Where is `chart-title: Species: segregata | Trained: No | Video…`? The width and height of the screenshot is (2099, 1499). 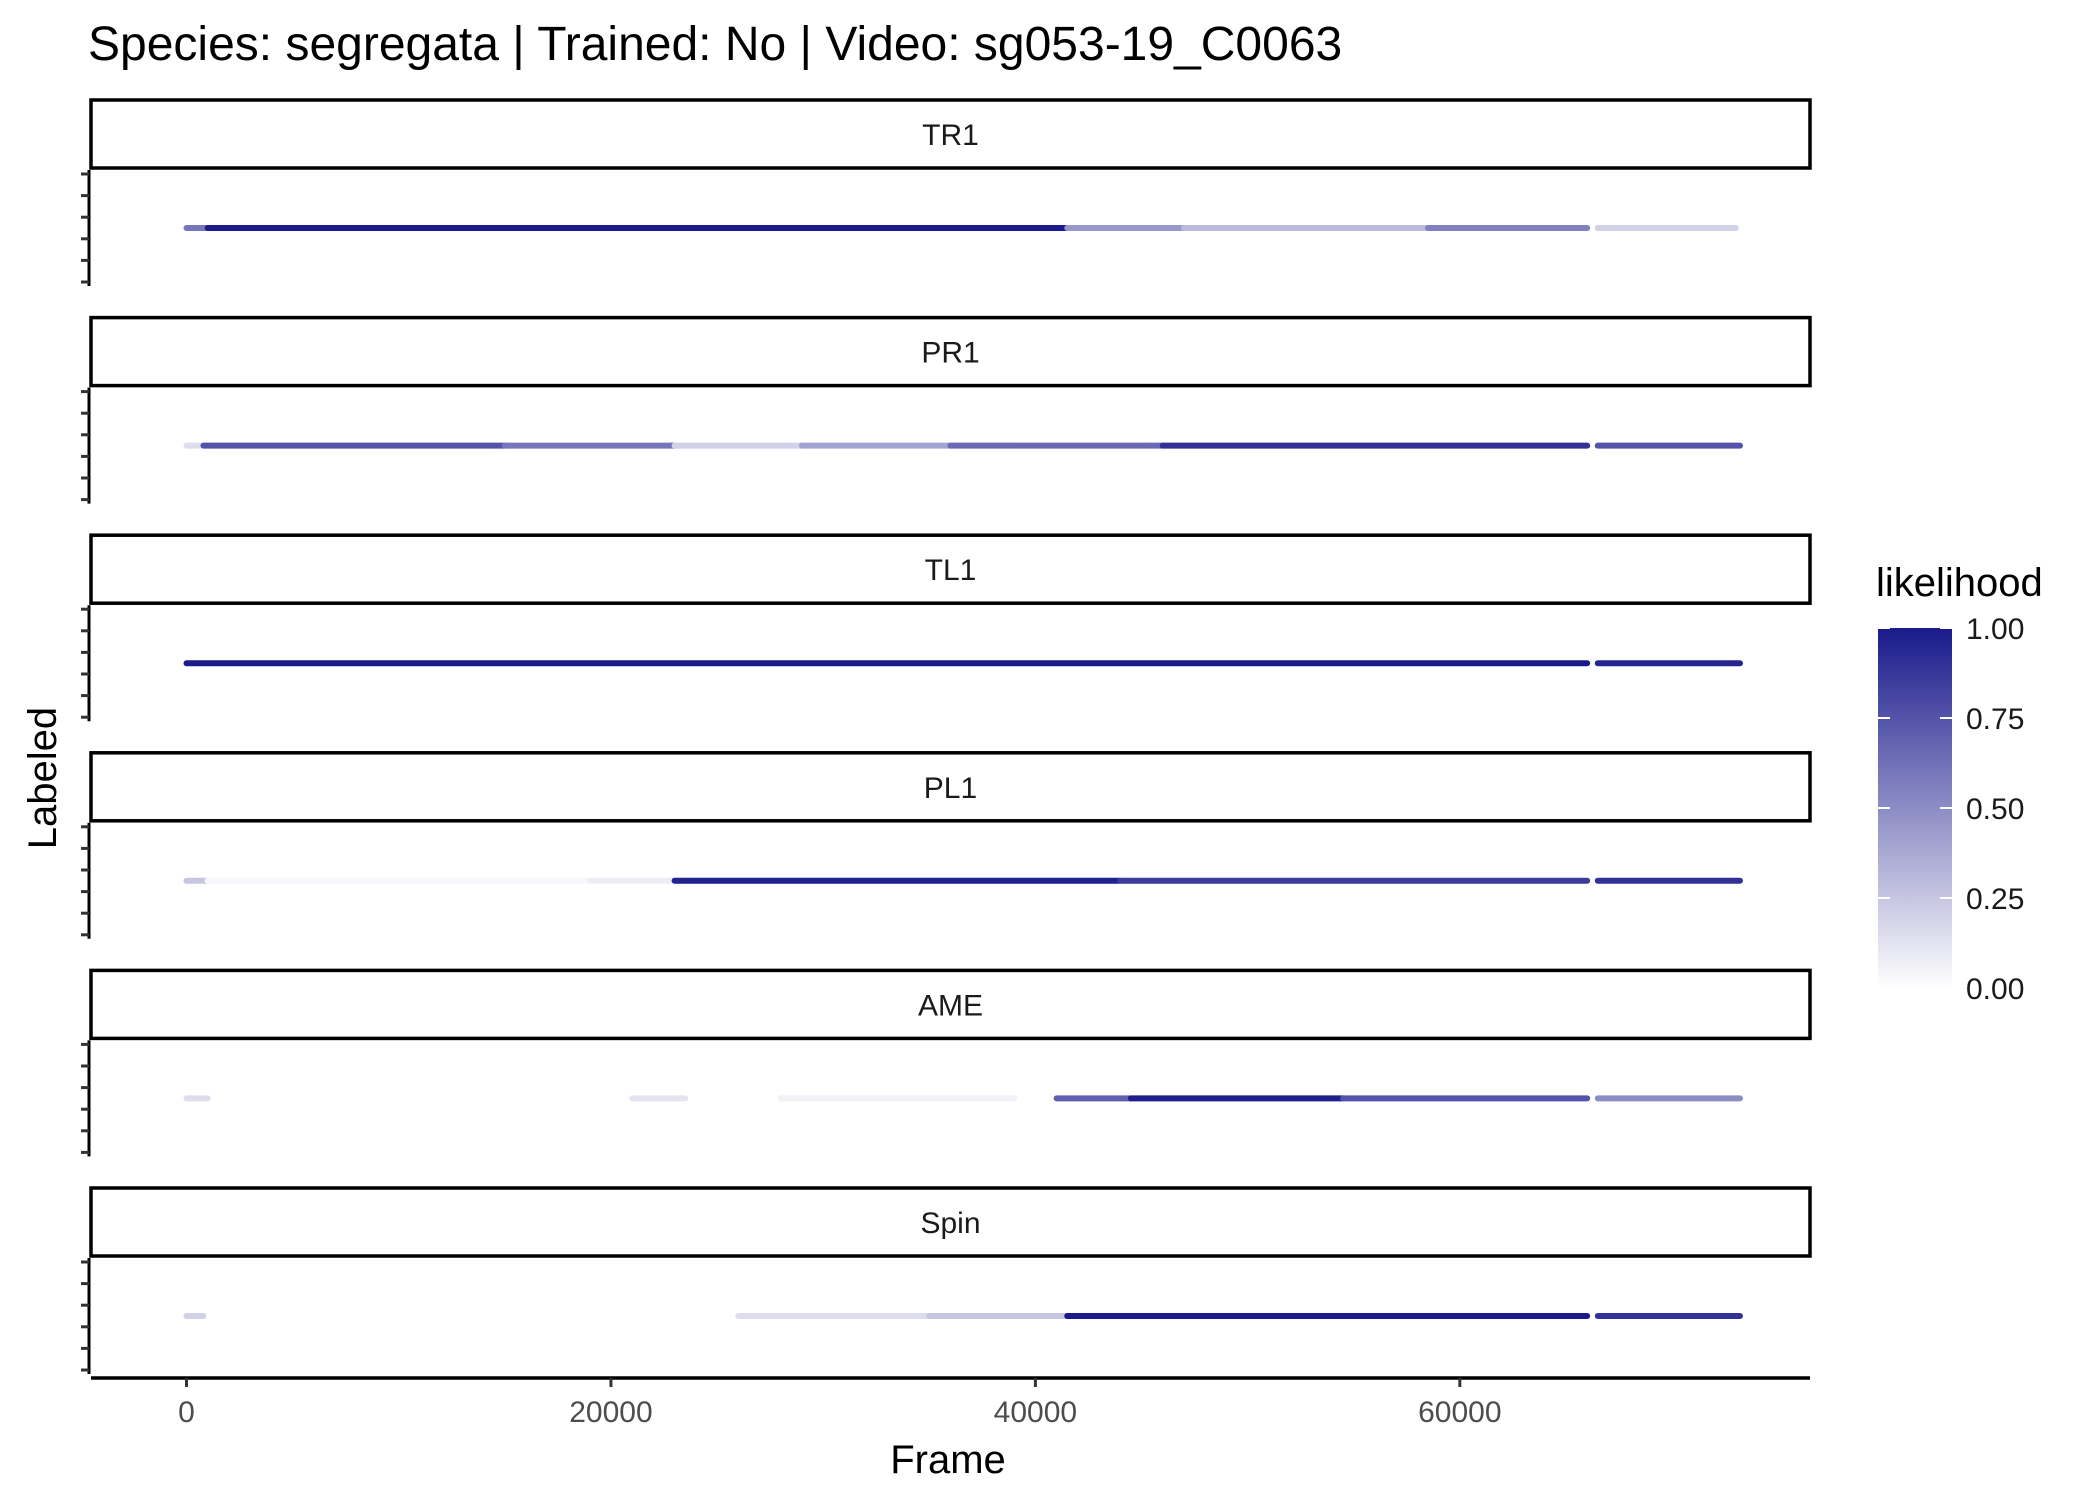 chart-title: Species: segregata | Trained: No | Video… is located at coordinates (715, 44).